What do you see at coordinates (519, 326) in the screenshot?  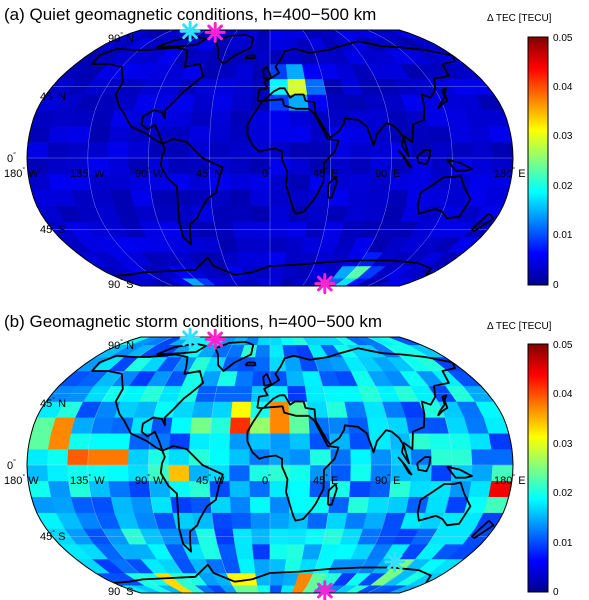 I see `colorbar-b-label: Δ TEC [TECU]` at bounding box center [519, 326].